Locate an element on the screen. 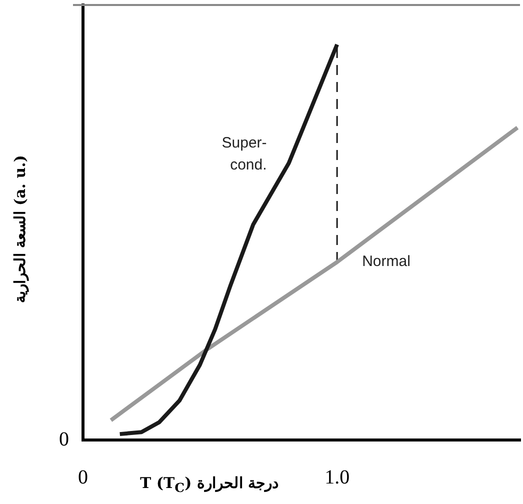 This screenshot has height=504, width=523. y-axis-title: السعة الحرارية (a. u.) is located at coordinates (20, 229).